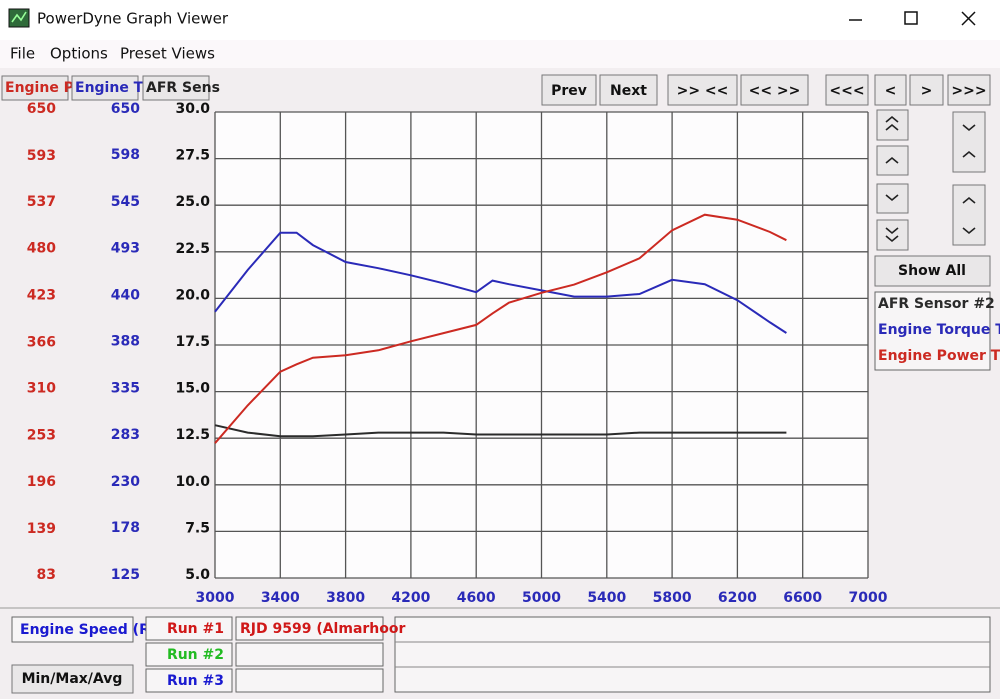 This screenshot has width=1000, height=699. I want to click on torque-tick-label: 125, so click(125, 575).